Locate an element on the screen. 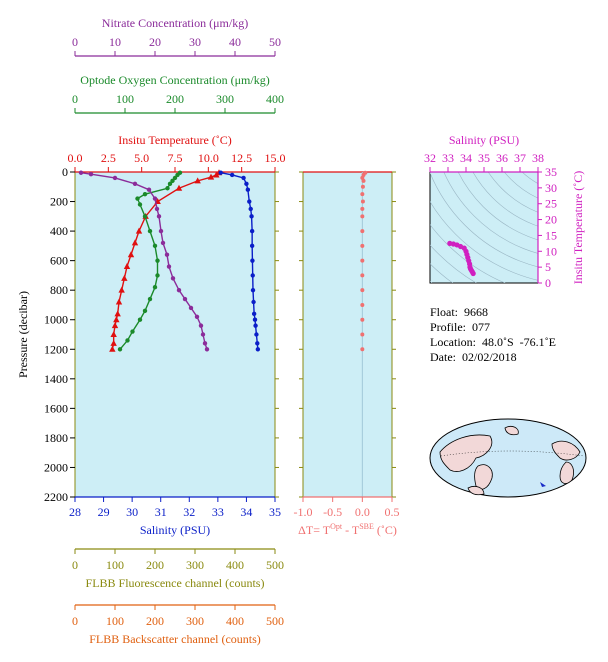 The height and width of the screenshot is (662, 608). delta-t-axis-title: ΔT= TOpt - TSBE (˚C) is located at coordinates (347, 529).